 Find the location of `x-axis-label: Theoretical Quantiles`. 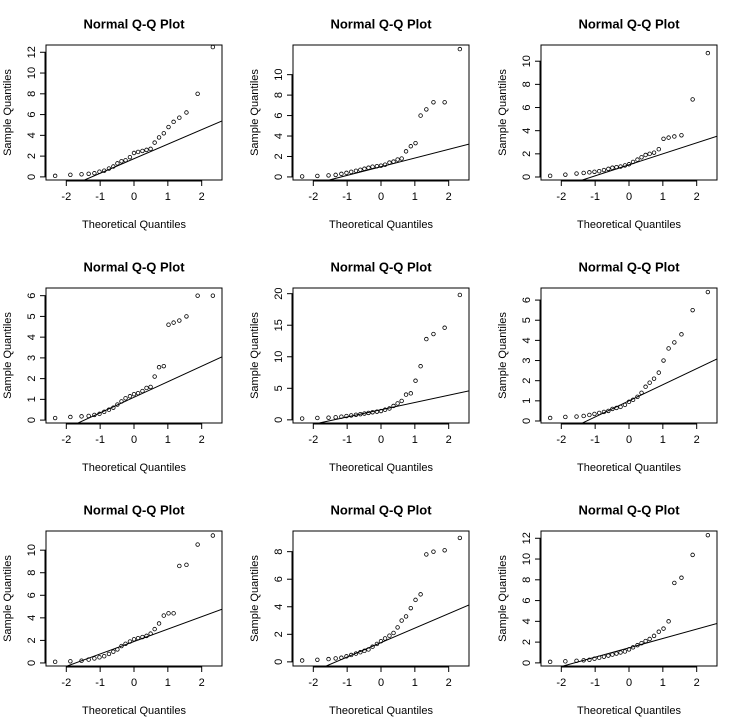

x-axis-label: Theoretical Quantiles is located at coordinates (629, 468).